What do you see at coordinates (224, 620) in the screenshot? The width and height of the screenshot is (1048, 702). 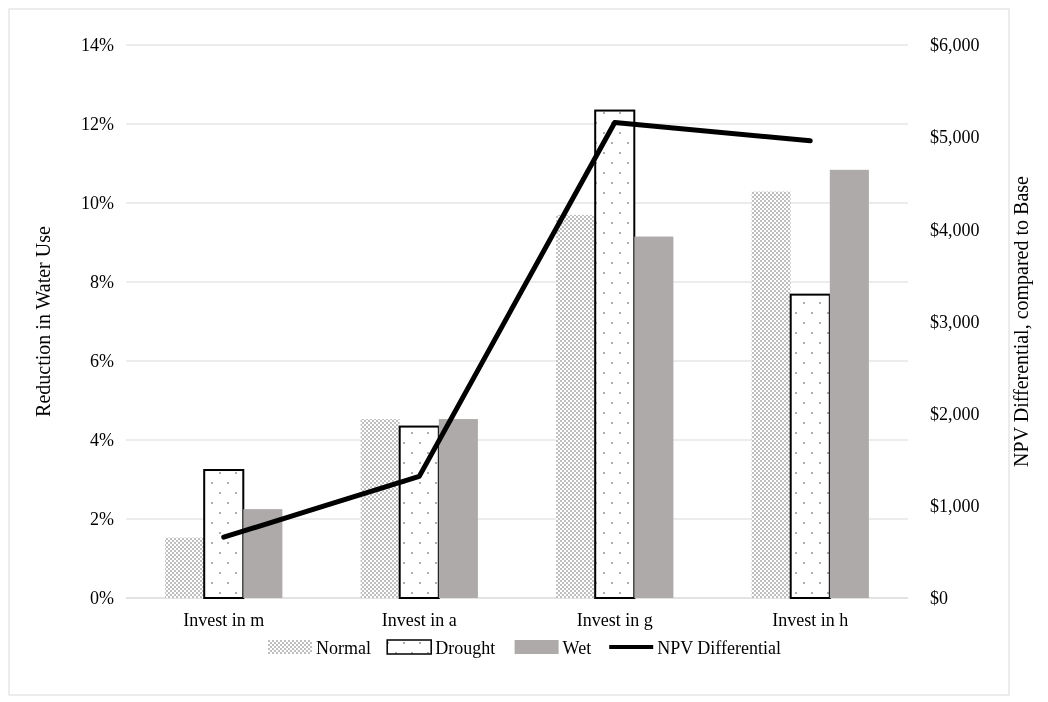 I see `x-tick-label: Invest in m` at bounding box center [224, 620].